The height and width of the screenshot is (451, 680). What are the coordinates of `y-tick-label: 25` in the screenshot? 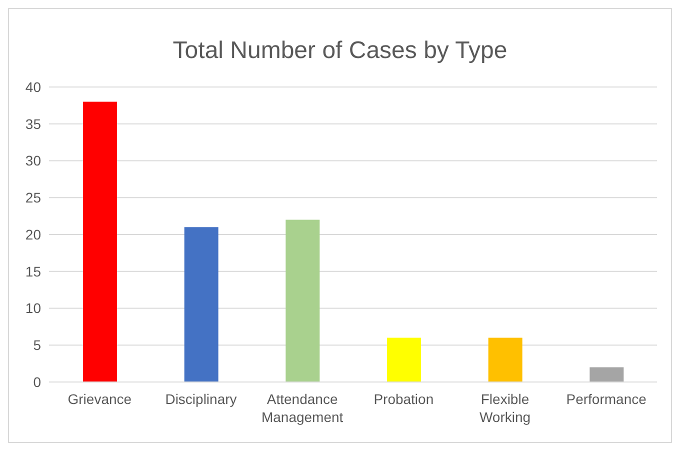 It's located at (33, 198).